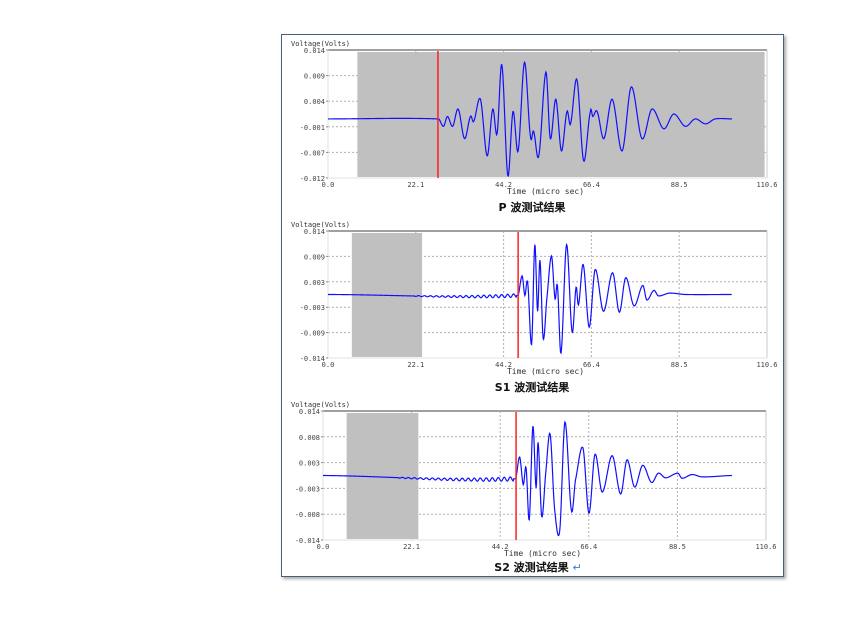 The image size is (857, 620). Describe the element at coordinates (314, 102) in the screenshot. I see `y-tick-label: 0.004` at that location.